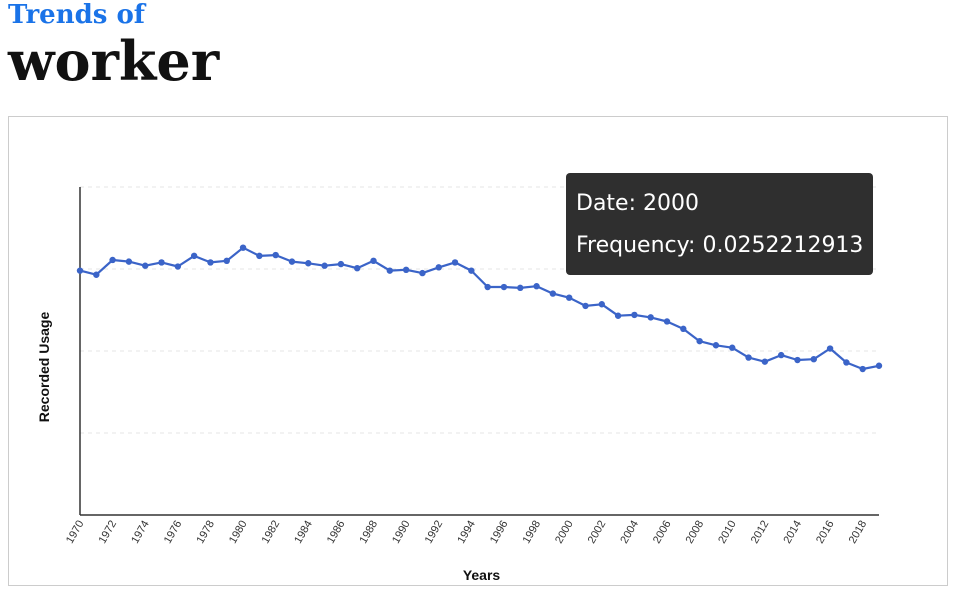 The height and width of the screenshot is (615, 960). I want to click on data-point-2008, so click(699, 341).